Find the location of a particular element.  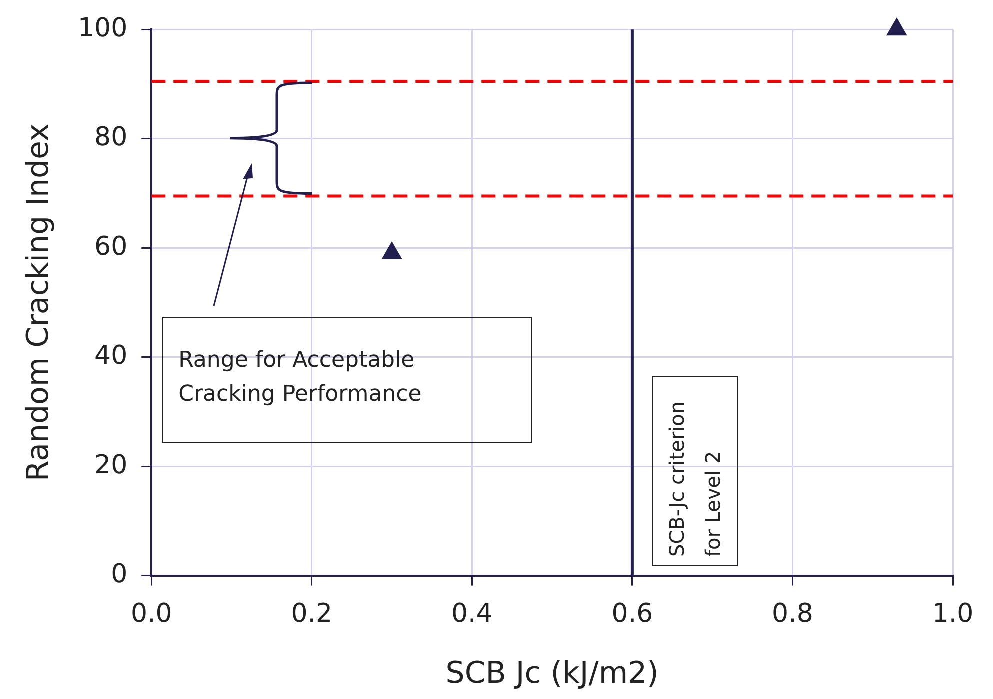

y-tick-label: 60 is located at coordinates (111, 247).